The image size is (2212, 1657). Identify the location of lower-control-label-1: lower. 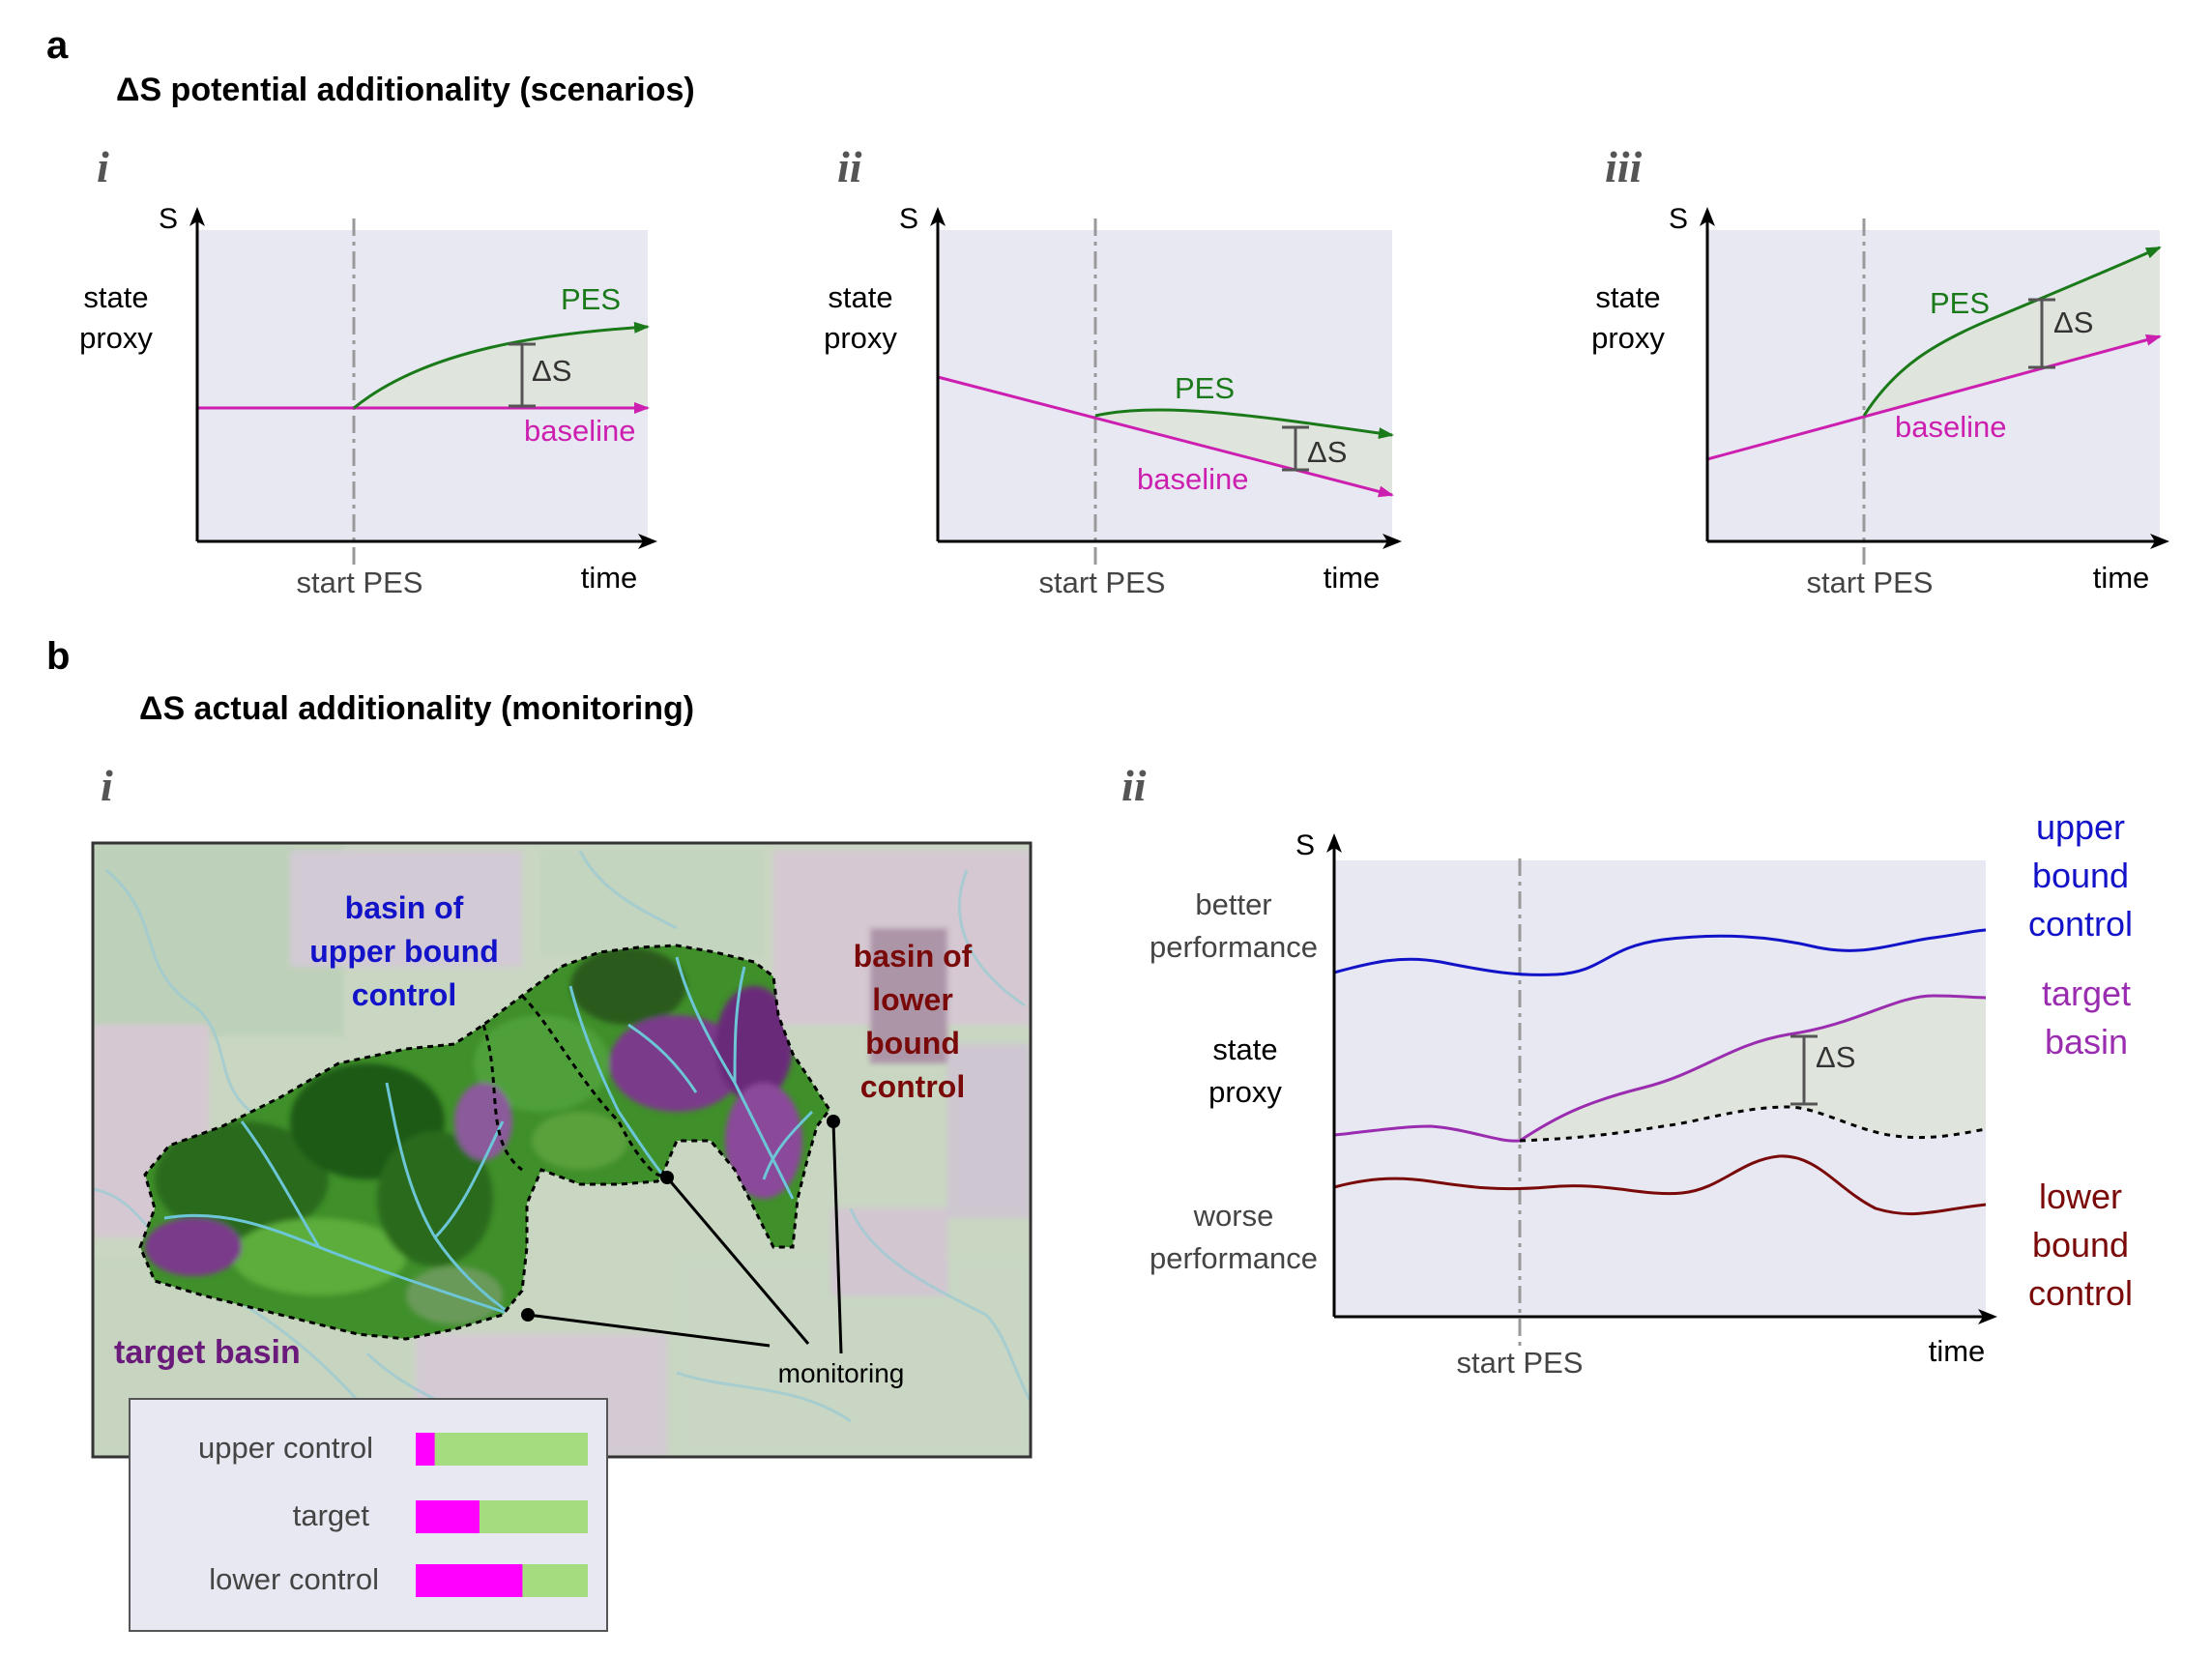
(2080, 1196).